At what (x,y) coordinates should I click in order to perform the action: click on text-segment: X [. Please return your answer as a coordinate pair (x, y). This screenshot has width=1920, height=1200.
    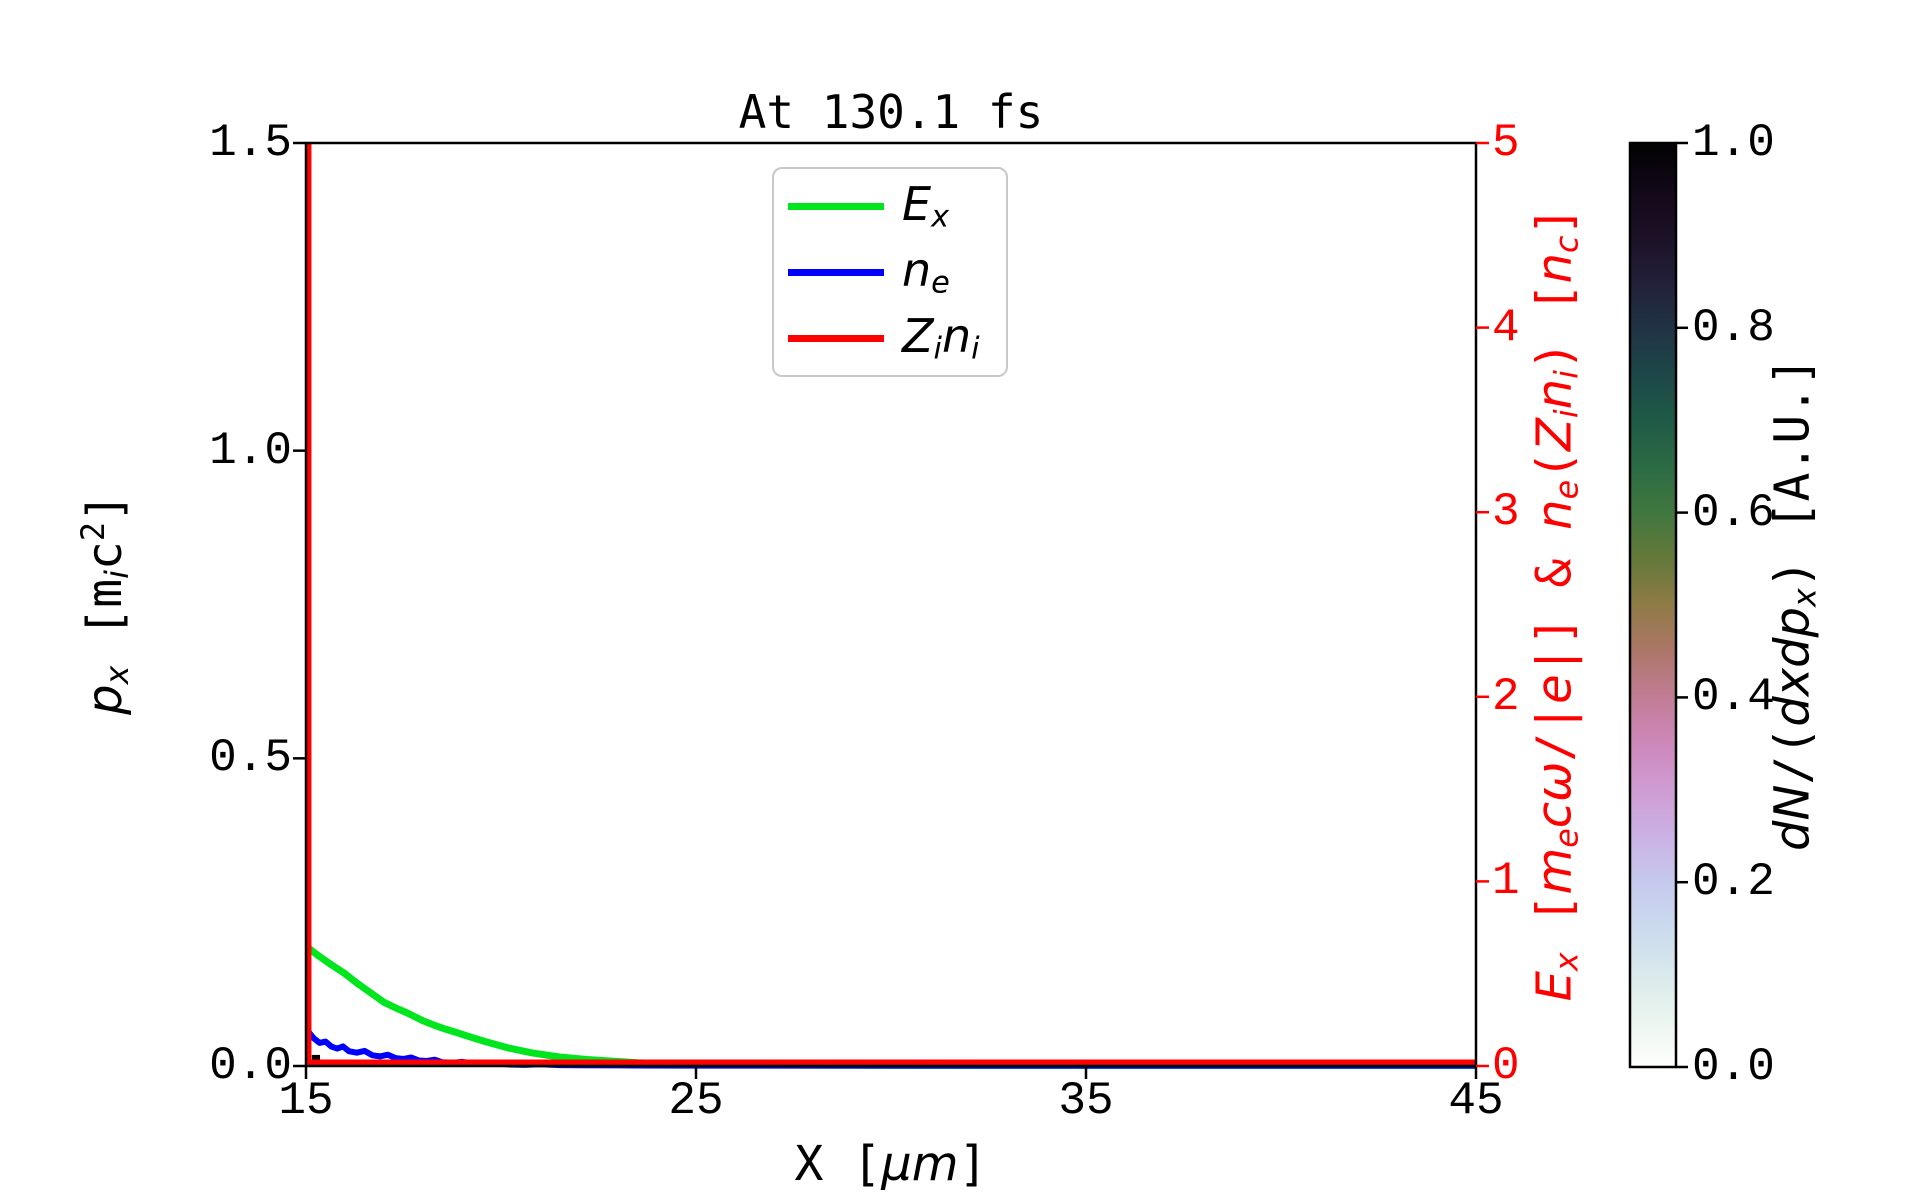
    Looking at the image, I should click on (838, 1164).